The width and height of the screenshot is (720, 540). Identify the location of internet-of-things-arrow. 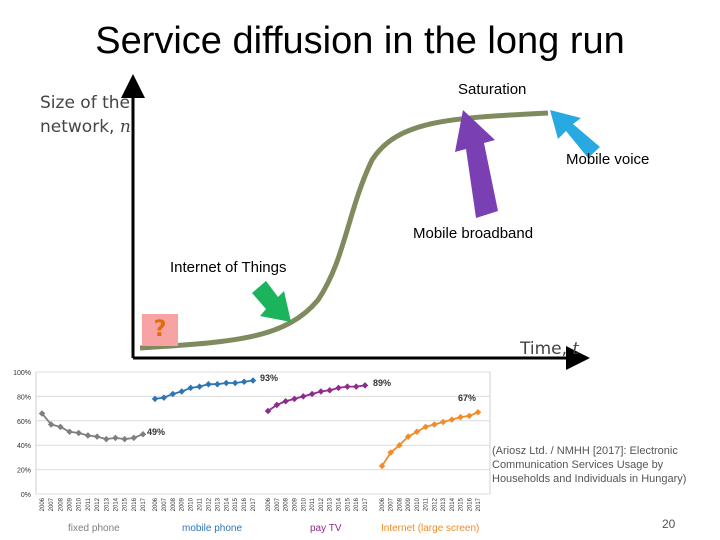
(271, 301).